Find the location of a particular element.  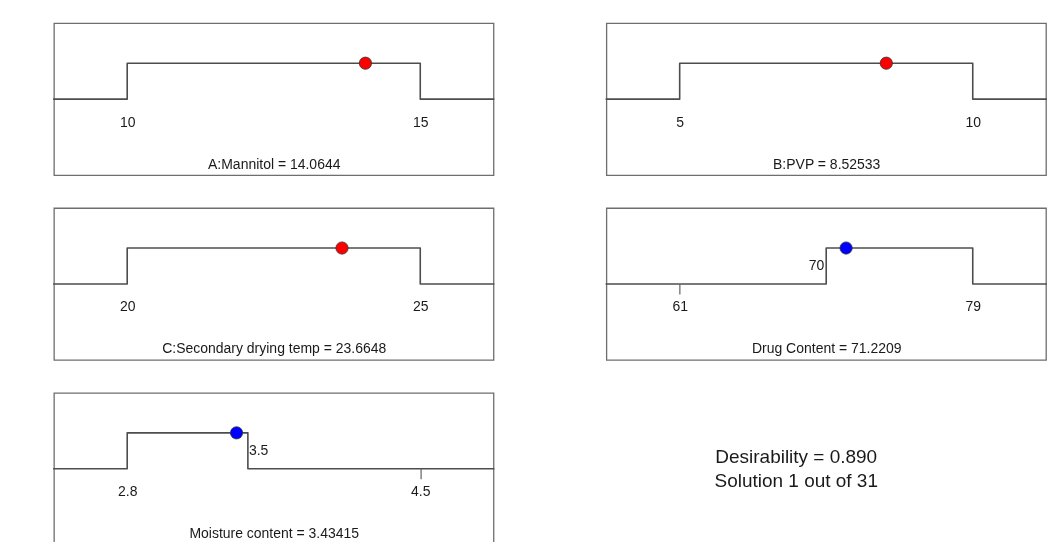

x-axis-title: C:Secondary drying temp = 23.6648 is located at coordinates (274, 348).